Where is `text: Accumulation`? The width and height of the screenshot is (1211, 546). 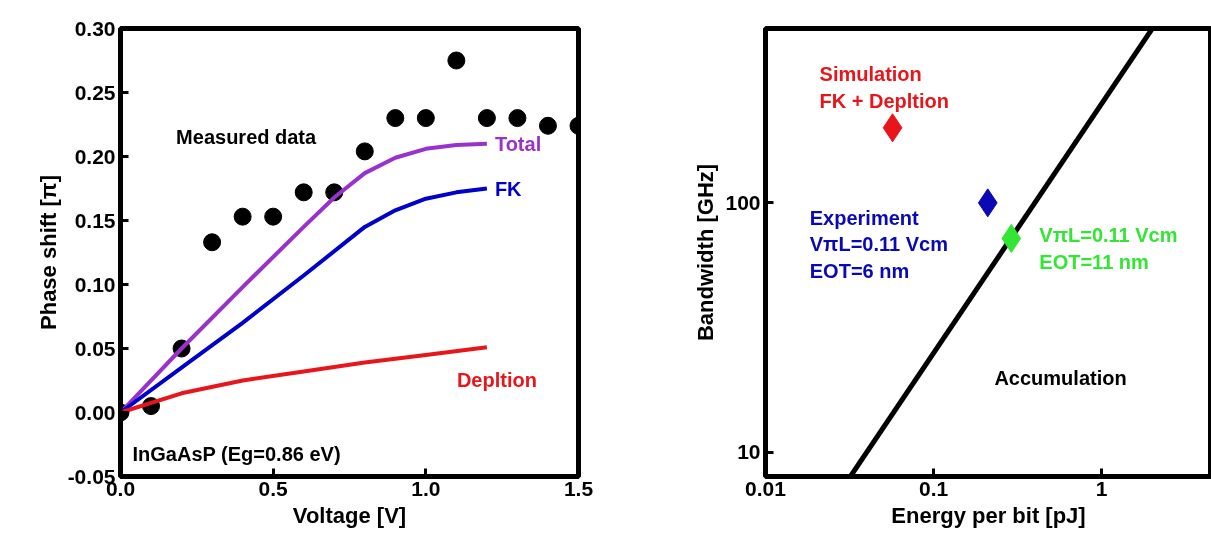
text: Accumulation is located at coordinates (1060, 377).